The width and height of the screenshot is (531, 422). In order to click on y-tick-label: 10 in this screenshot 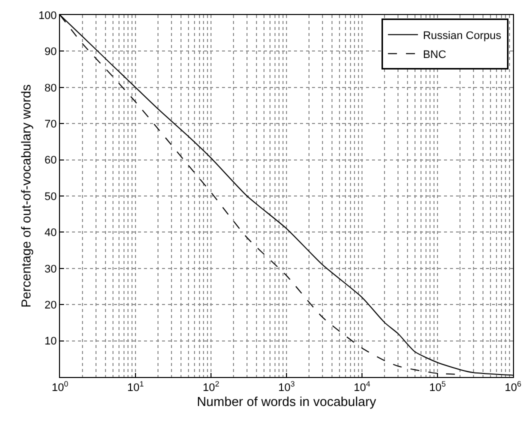, I will do `click(50, 342)`.